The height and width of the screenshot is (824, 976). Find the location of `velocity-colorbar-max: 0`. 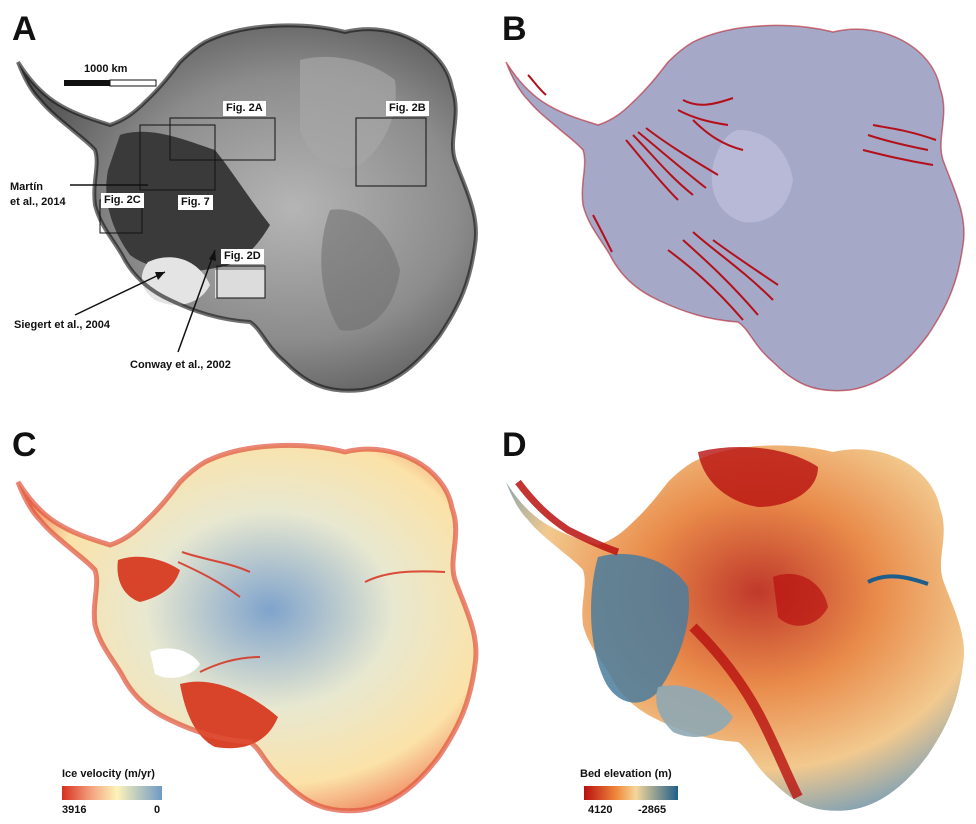

velocity-colorbar-max: 0 is located at coordinates (157, 810).